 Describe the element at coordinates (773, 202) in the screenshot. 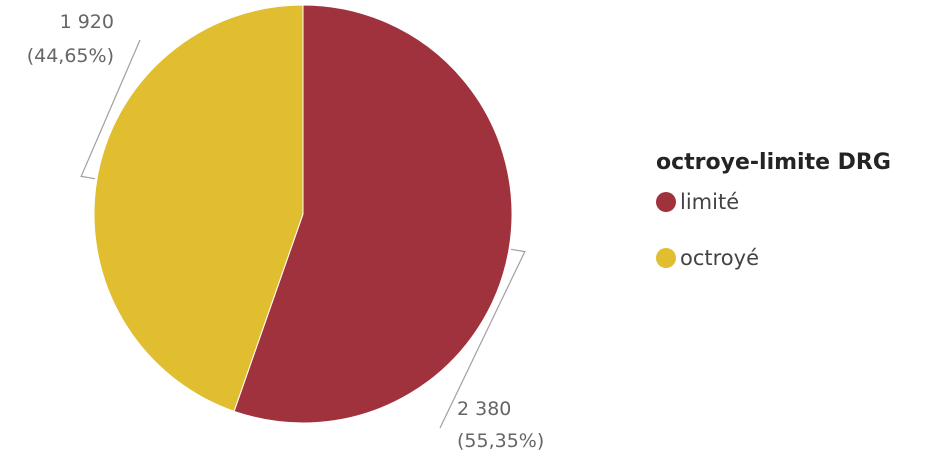

I see `legend-item-limite: limité` at that location.